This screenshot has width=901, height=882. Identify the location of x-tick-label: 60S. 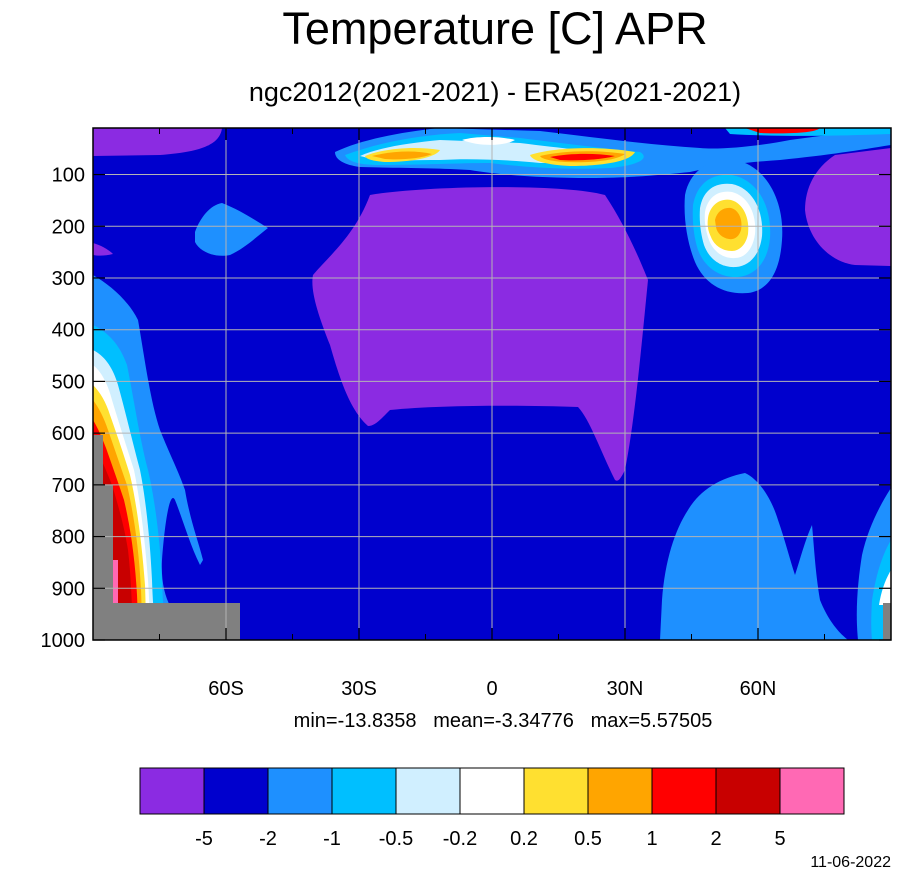
(226, 689).